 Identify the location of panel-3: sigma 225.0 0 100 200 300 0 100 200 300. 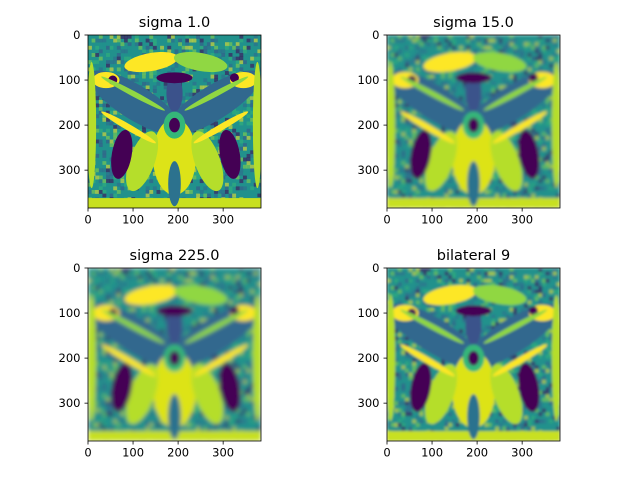
(160, 354).